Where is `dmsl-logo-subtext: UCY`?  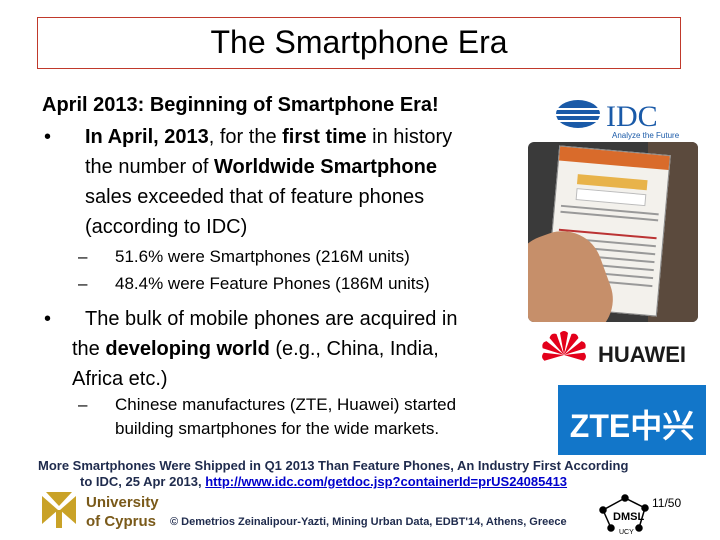
dmsl-logo-subtext: UCY is located at coordinates (626, 532).